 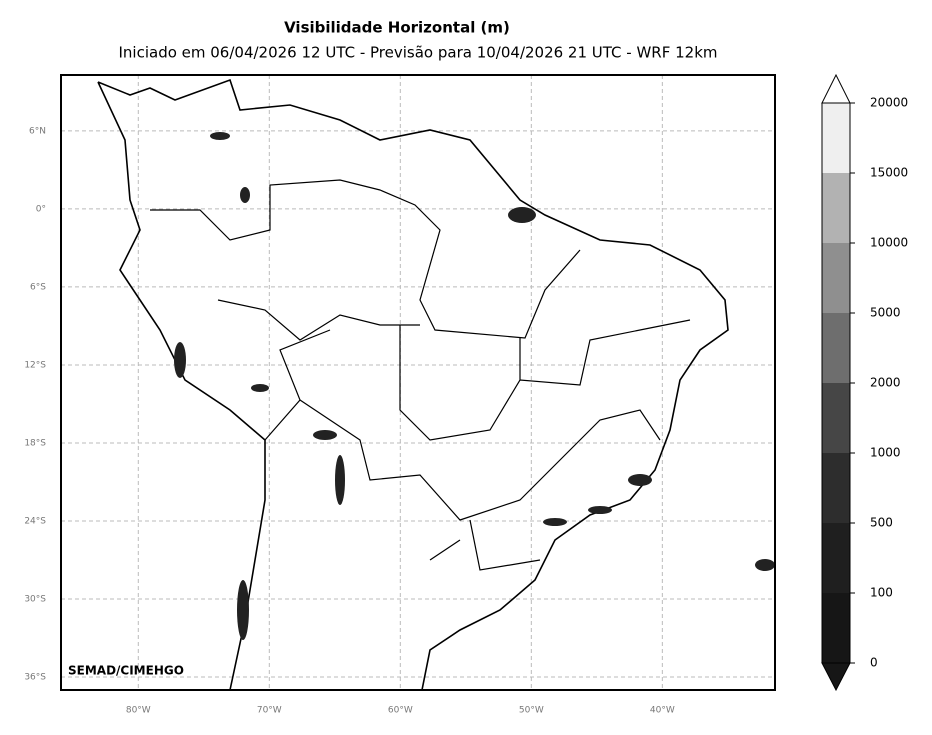 I want to click on title: Visibilidade Horizontal (m), so click(x=397, y=28).